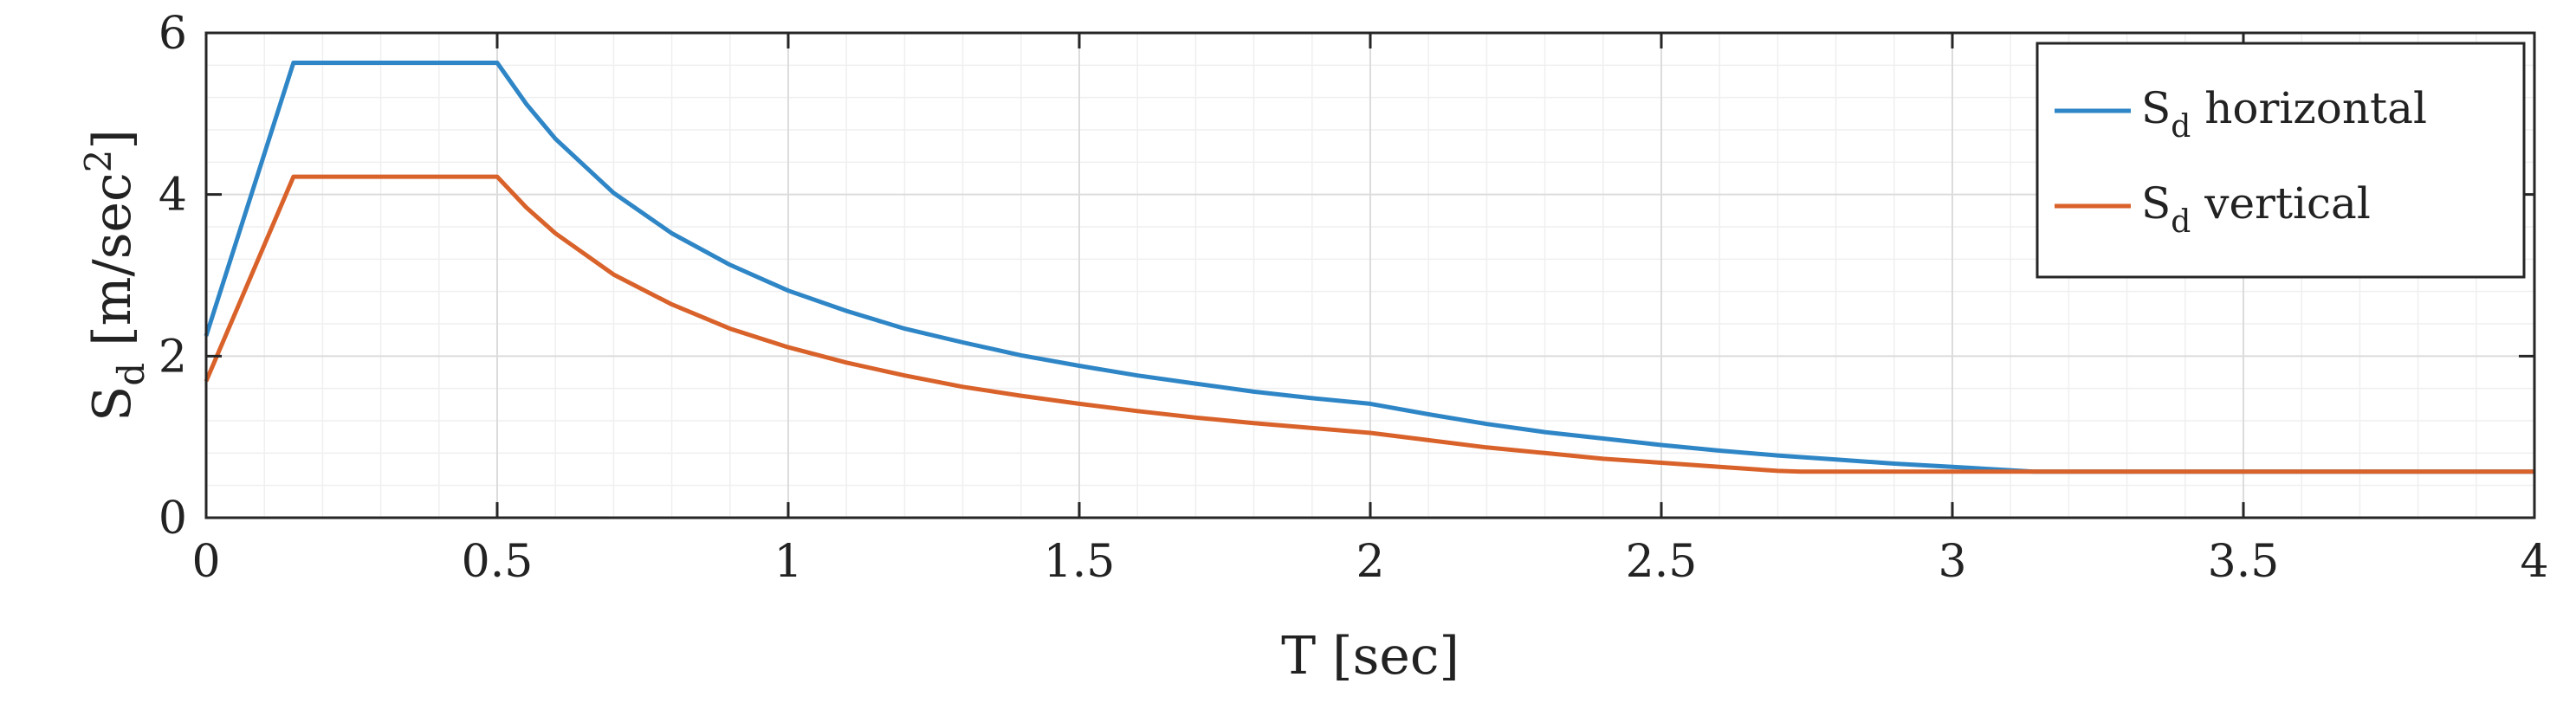  Describe the element at coordinates (2534, 562) in the screenshot. I see `x-tick-label: 4` at that location.